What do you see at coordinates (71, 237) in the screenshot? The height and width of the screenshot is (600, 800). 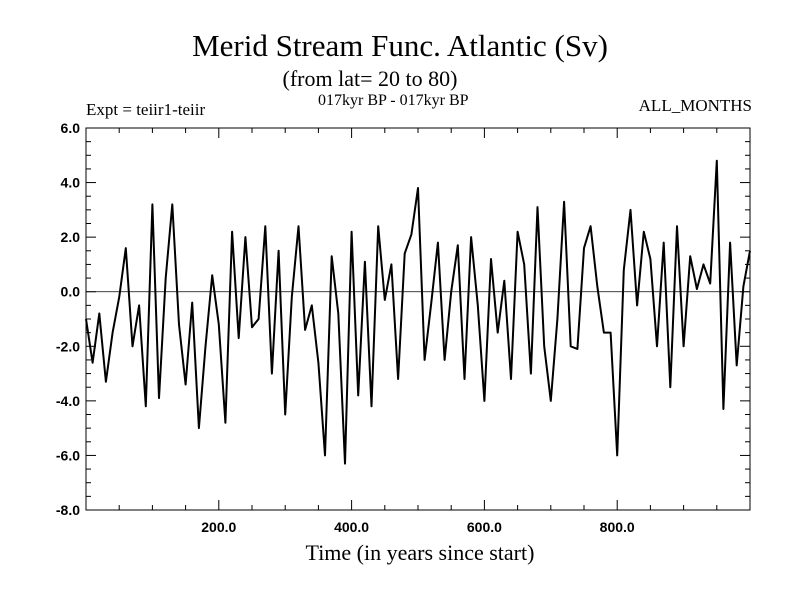 I see `y-tick-label: 2.0` at bounding box center [71, 237].